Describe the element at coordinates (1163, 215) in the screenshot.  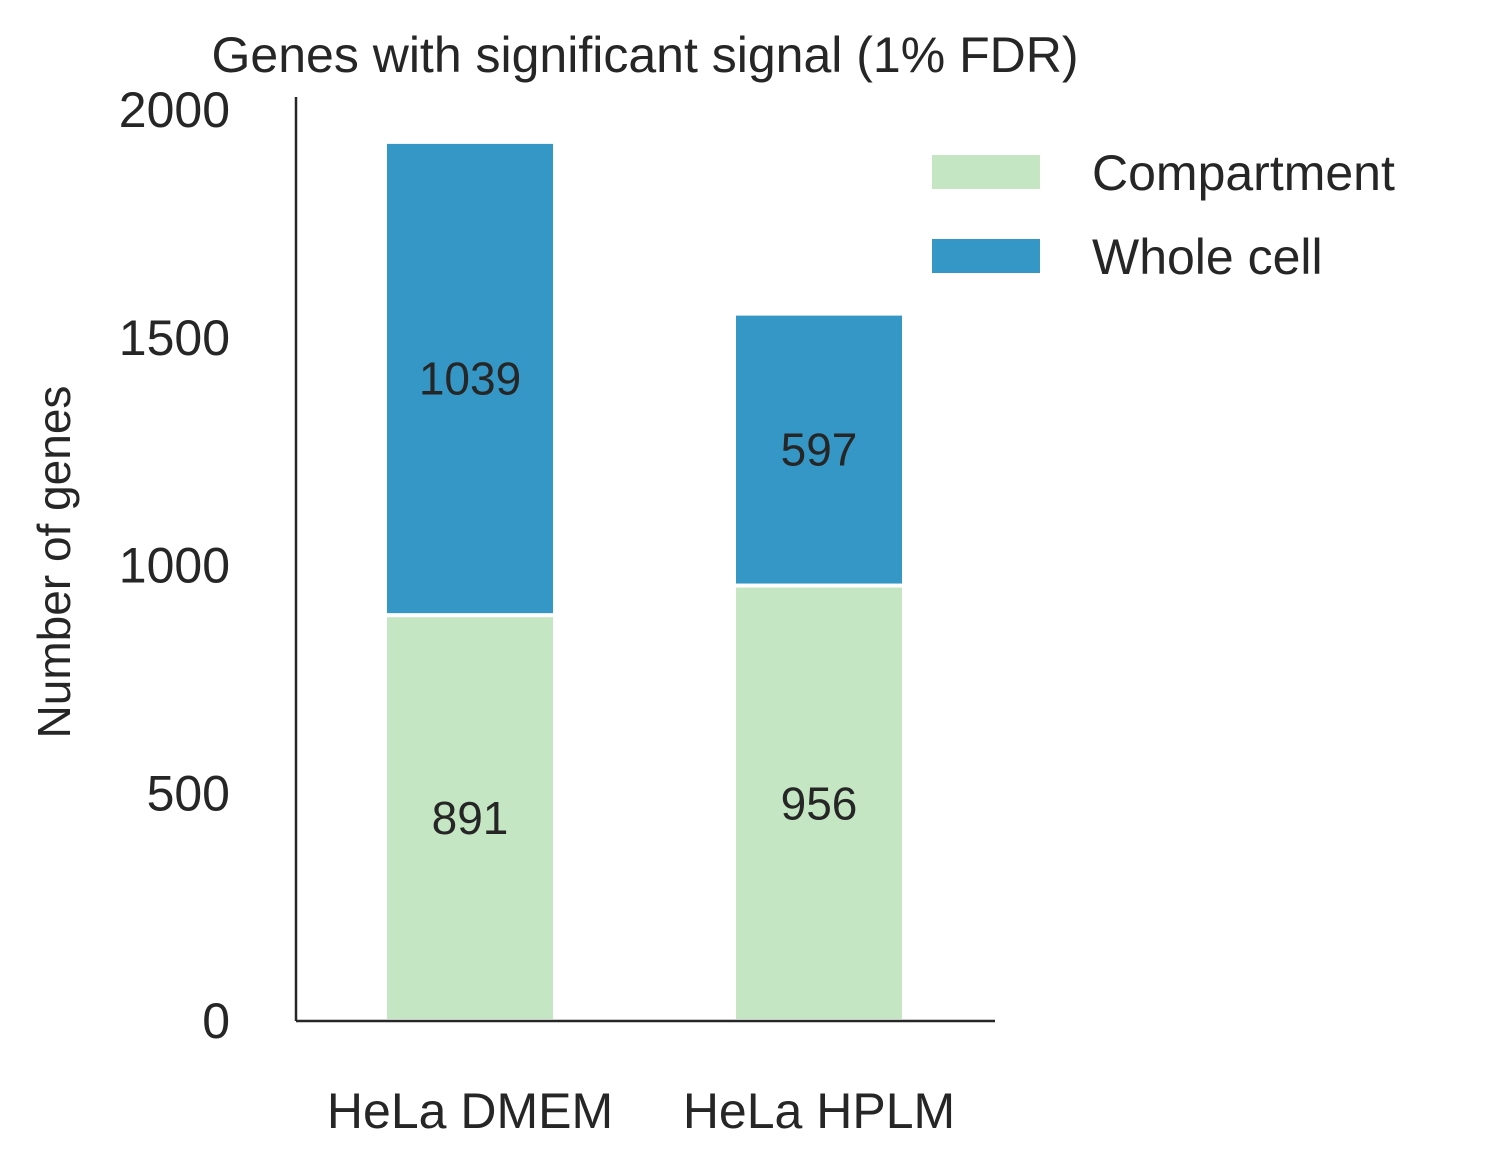
I see `legend: Compartment Whole cell` at that location.